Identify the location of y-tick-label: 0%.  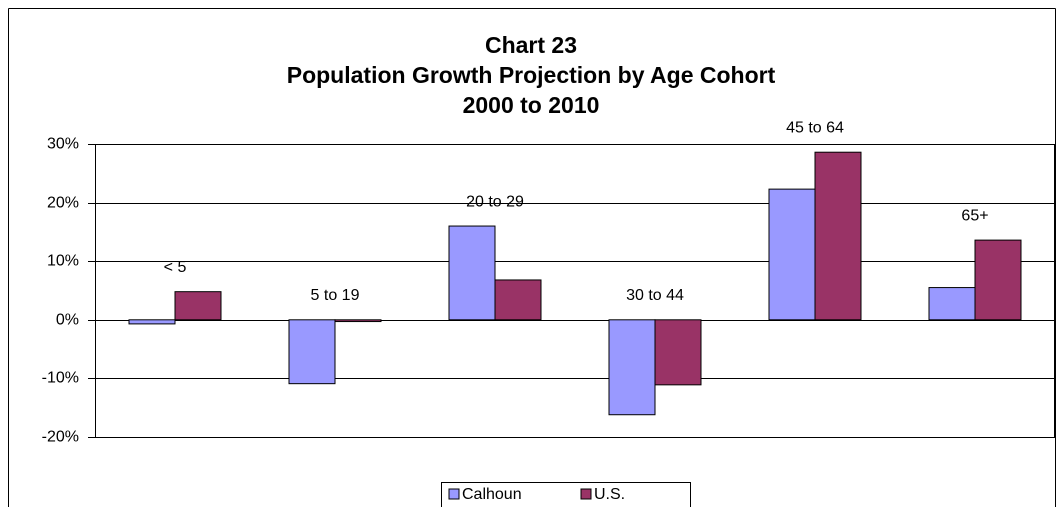
(67, 320).